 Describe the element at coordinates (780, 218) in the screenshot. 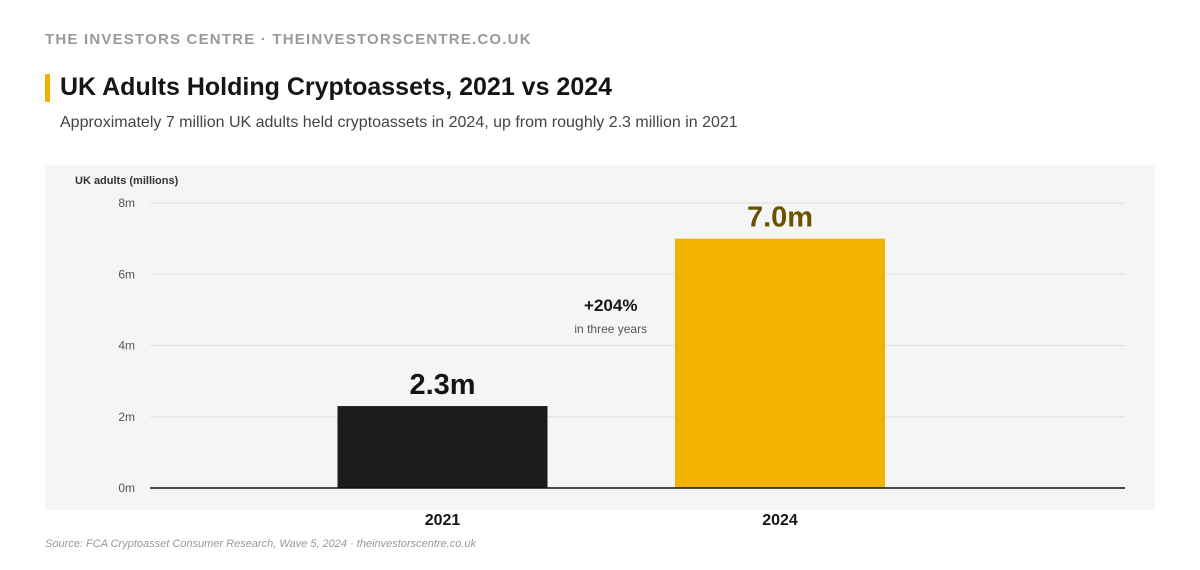

I see `data-label-2024: 7.0m` at that location.